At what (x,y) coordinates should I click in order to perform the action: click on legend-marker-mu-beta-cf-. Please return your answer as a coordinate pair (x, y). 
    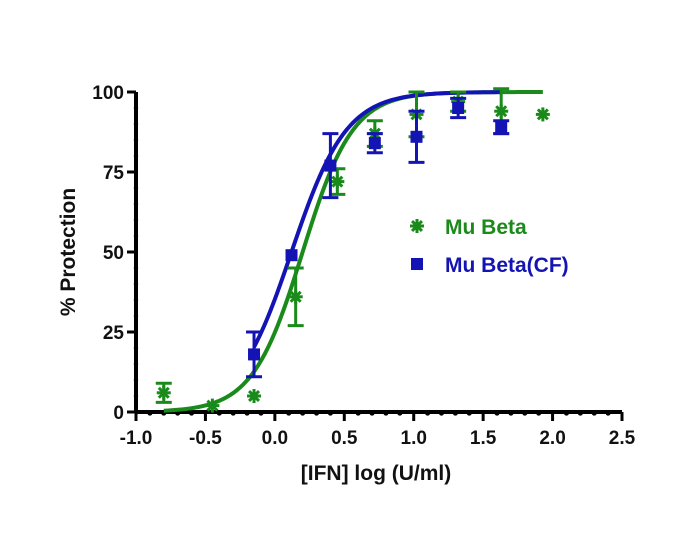
    Looking at the image, I should click on (417, 264).